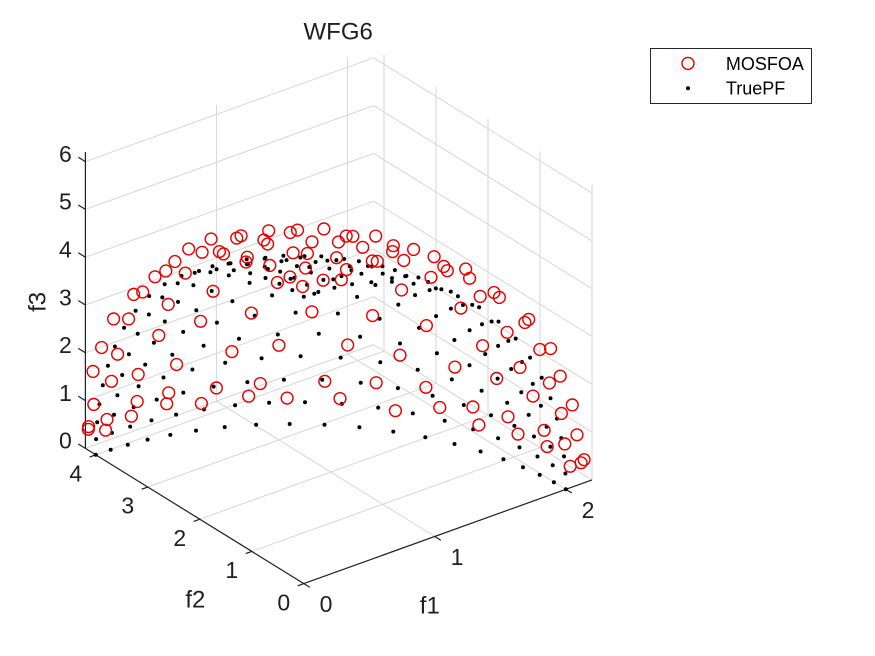 This screenshot has height=656, width=875. I want to click on svg-text: f1, so click(430, 606).